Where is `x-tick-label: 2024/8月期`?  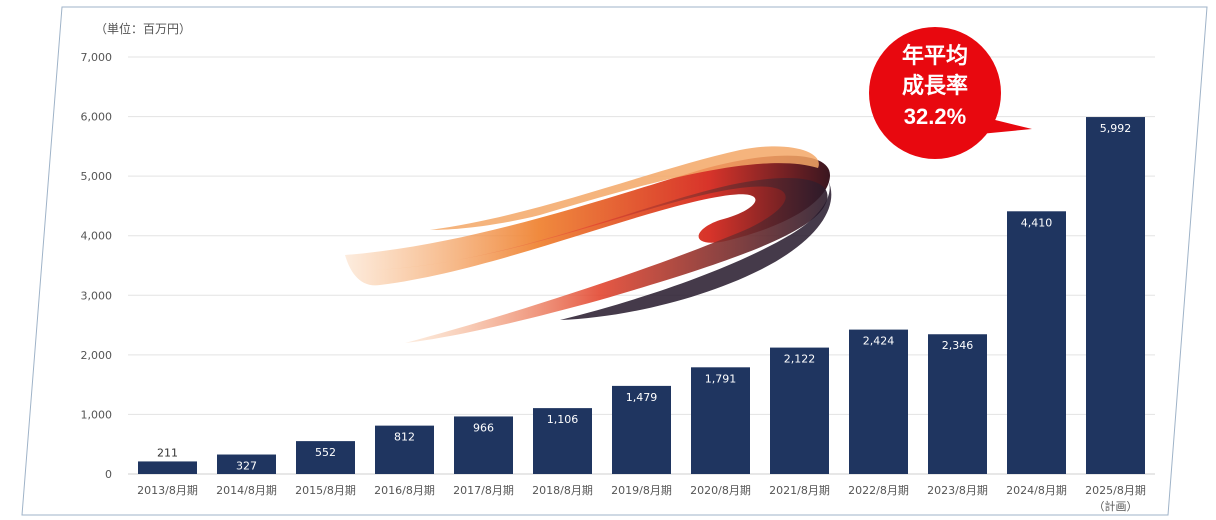 x-tick-label: 2024/8月期 is located at coordinates (1036, 490).